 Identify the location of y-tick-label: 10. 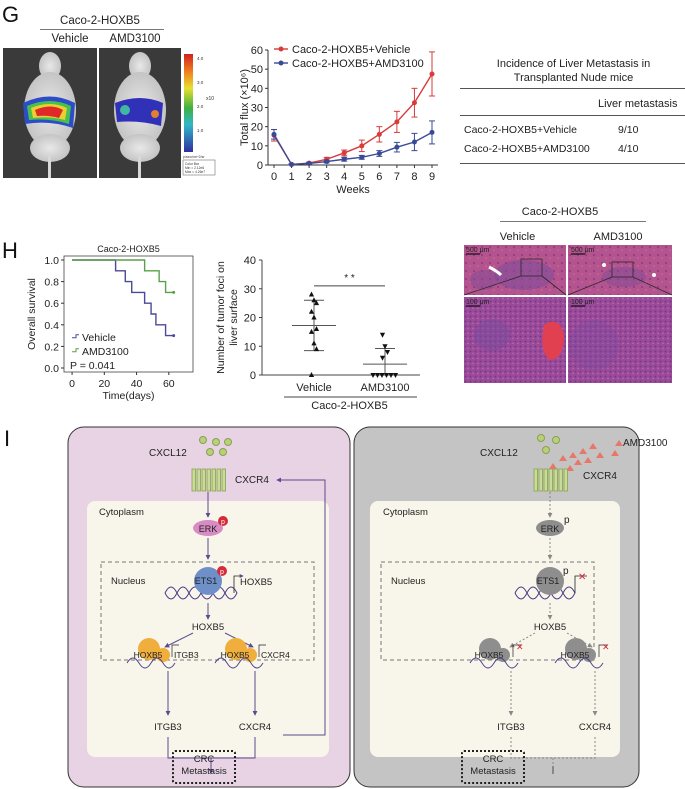
(250, 347).